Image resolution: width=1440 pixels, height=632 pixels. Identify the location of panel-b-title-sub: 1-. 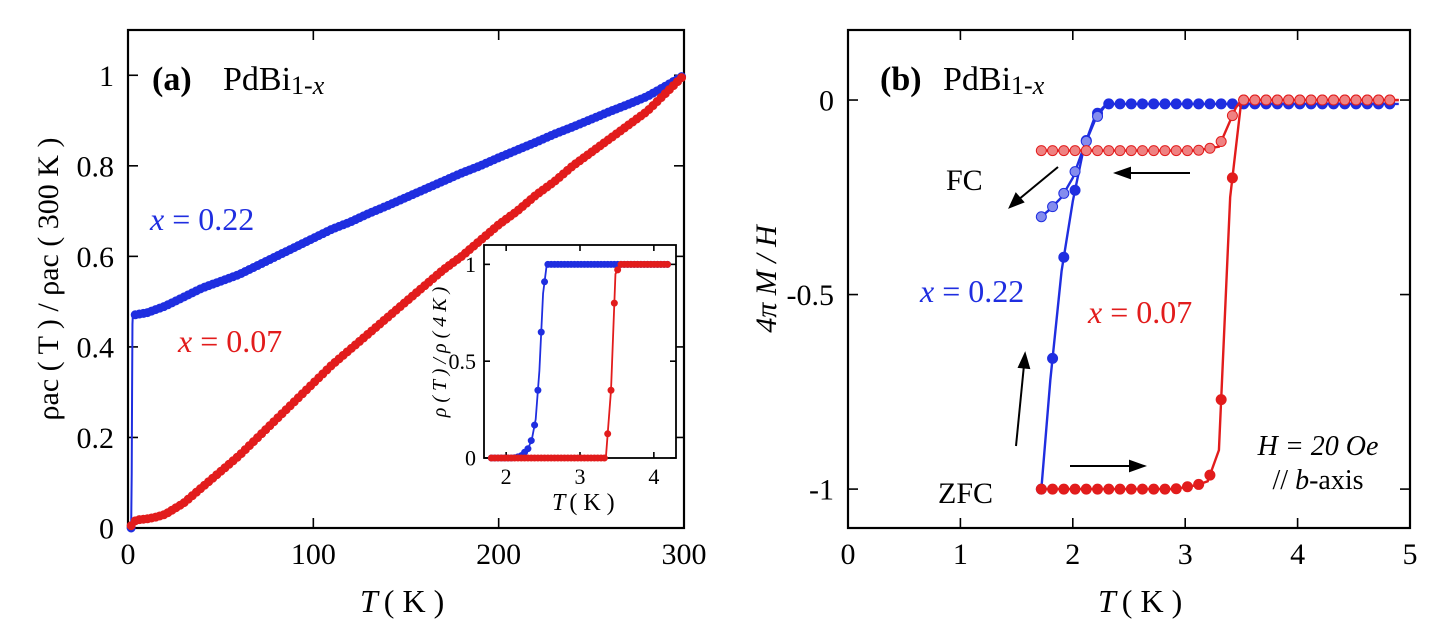
(1022, 85).